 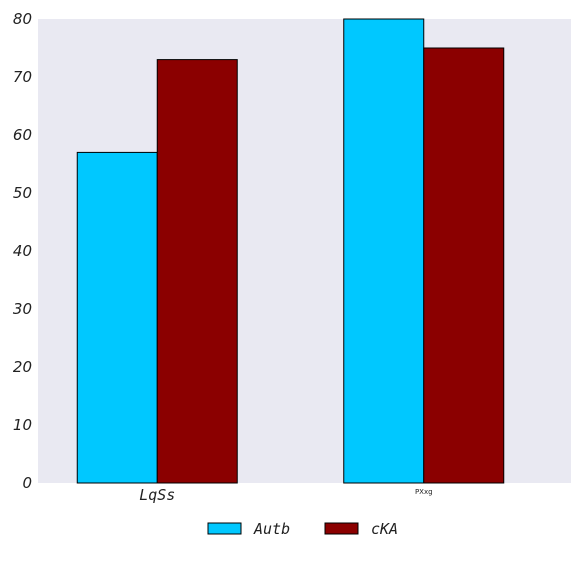 What do you see at coordinates (197, 271) in the screenshot?
I see `bar-cKA-LqSs` at bounding box center [197, 271].